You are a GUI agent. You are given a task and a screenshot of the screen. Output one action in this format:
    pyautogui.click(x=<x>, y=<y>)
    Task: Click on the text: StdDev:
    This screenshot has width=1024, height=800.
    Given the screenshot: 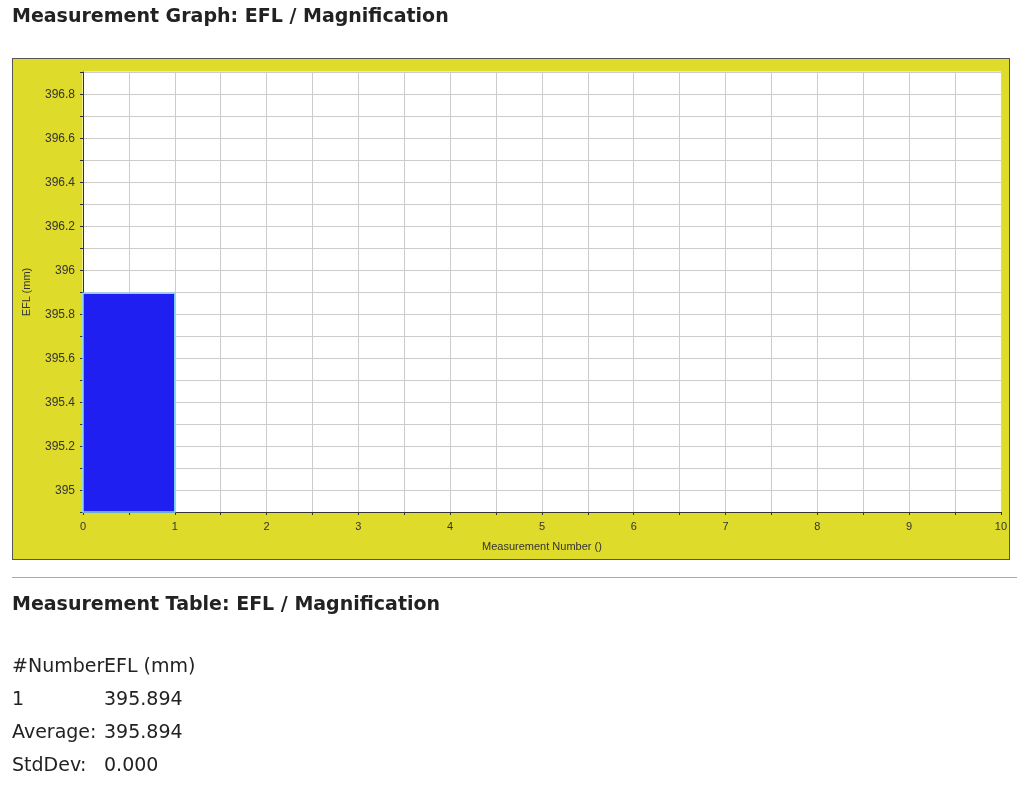 What is the action you would take?
    pyautogui.click(x=50, y=763)
    